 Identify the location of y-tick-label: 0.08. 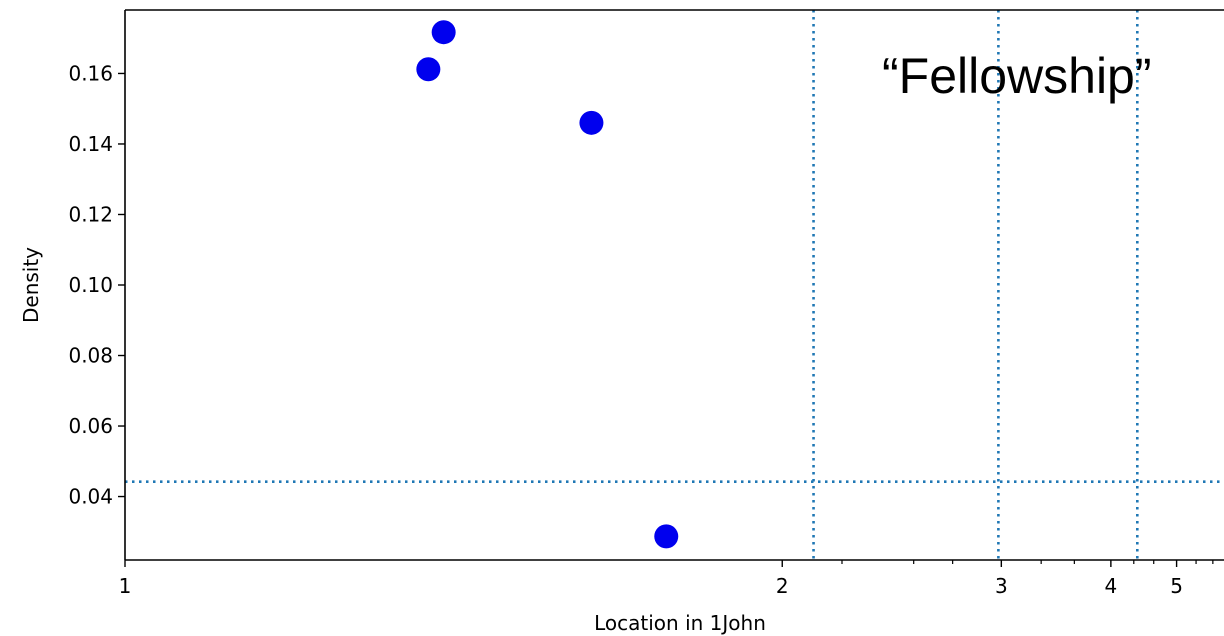
(90, 356).